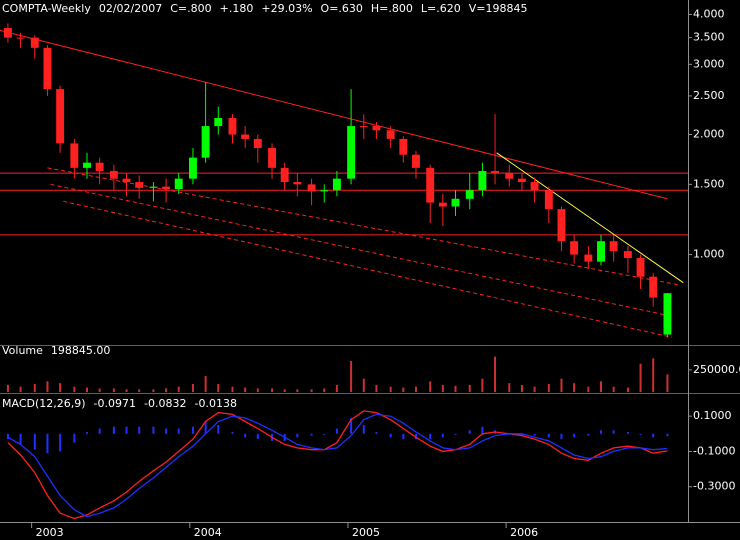 This screenshot has height=540, width=740. What do you see at coordinates (524, 532) in the screenshot?
I see `x-tick-label: 2006` at bounding box center [524, 532].